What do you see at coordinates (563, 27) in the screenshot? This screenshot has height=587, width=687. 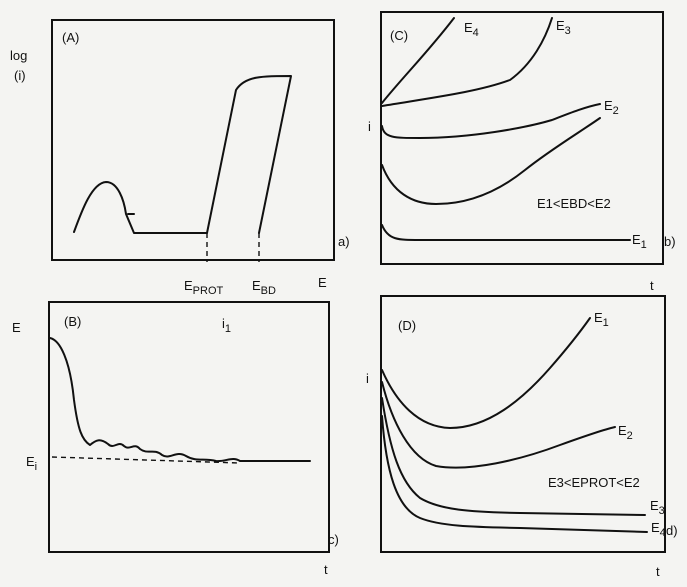 I see `panel-c-label-e3: E3` at bounding box center [563, 27].